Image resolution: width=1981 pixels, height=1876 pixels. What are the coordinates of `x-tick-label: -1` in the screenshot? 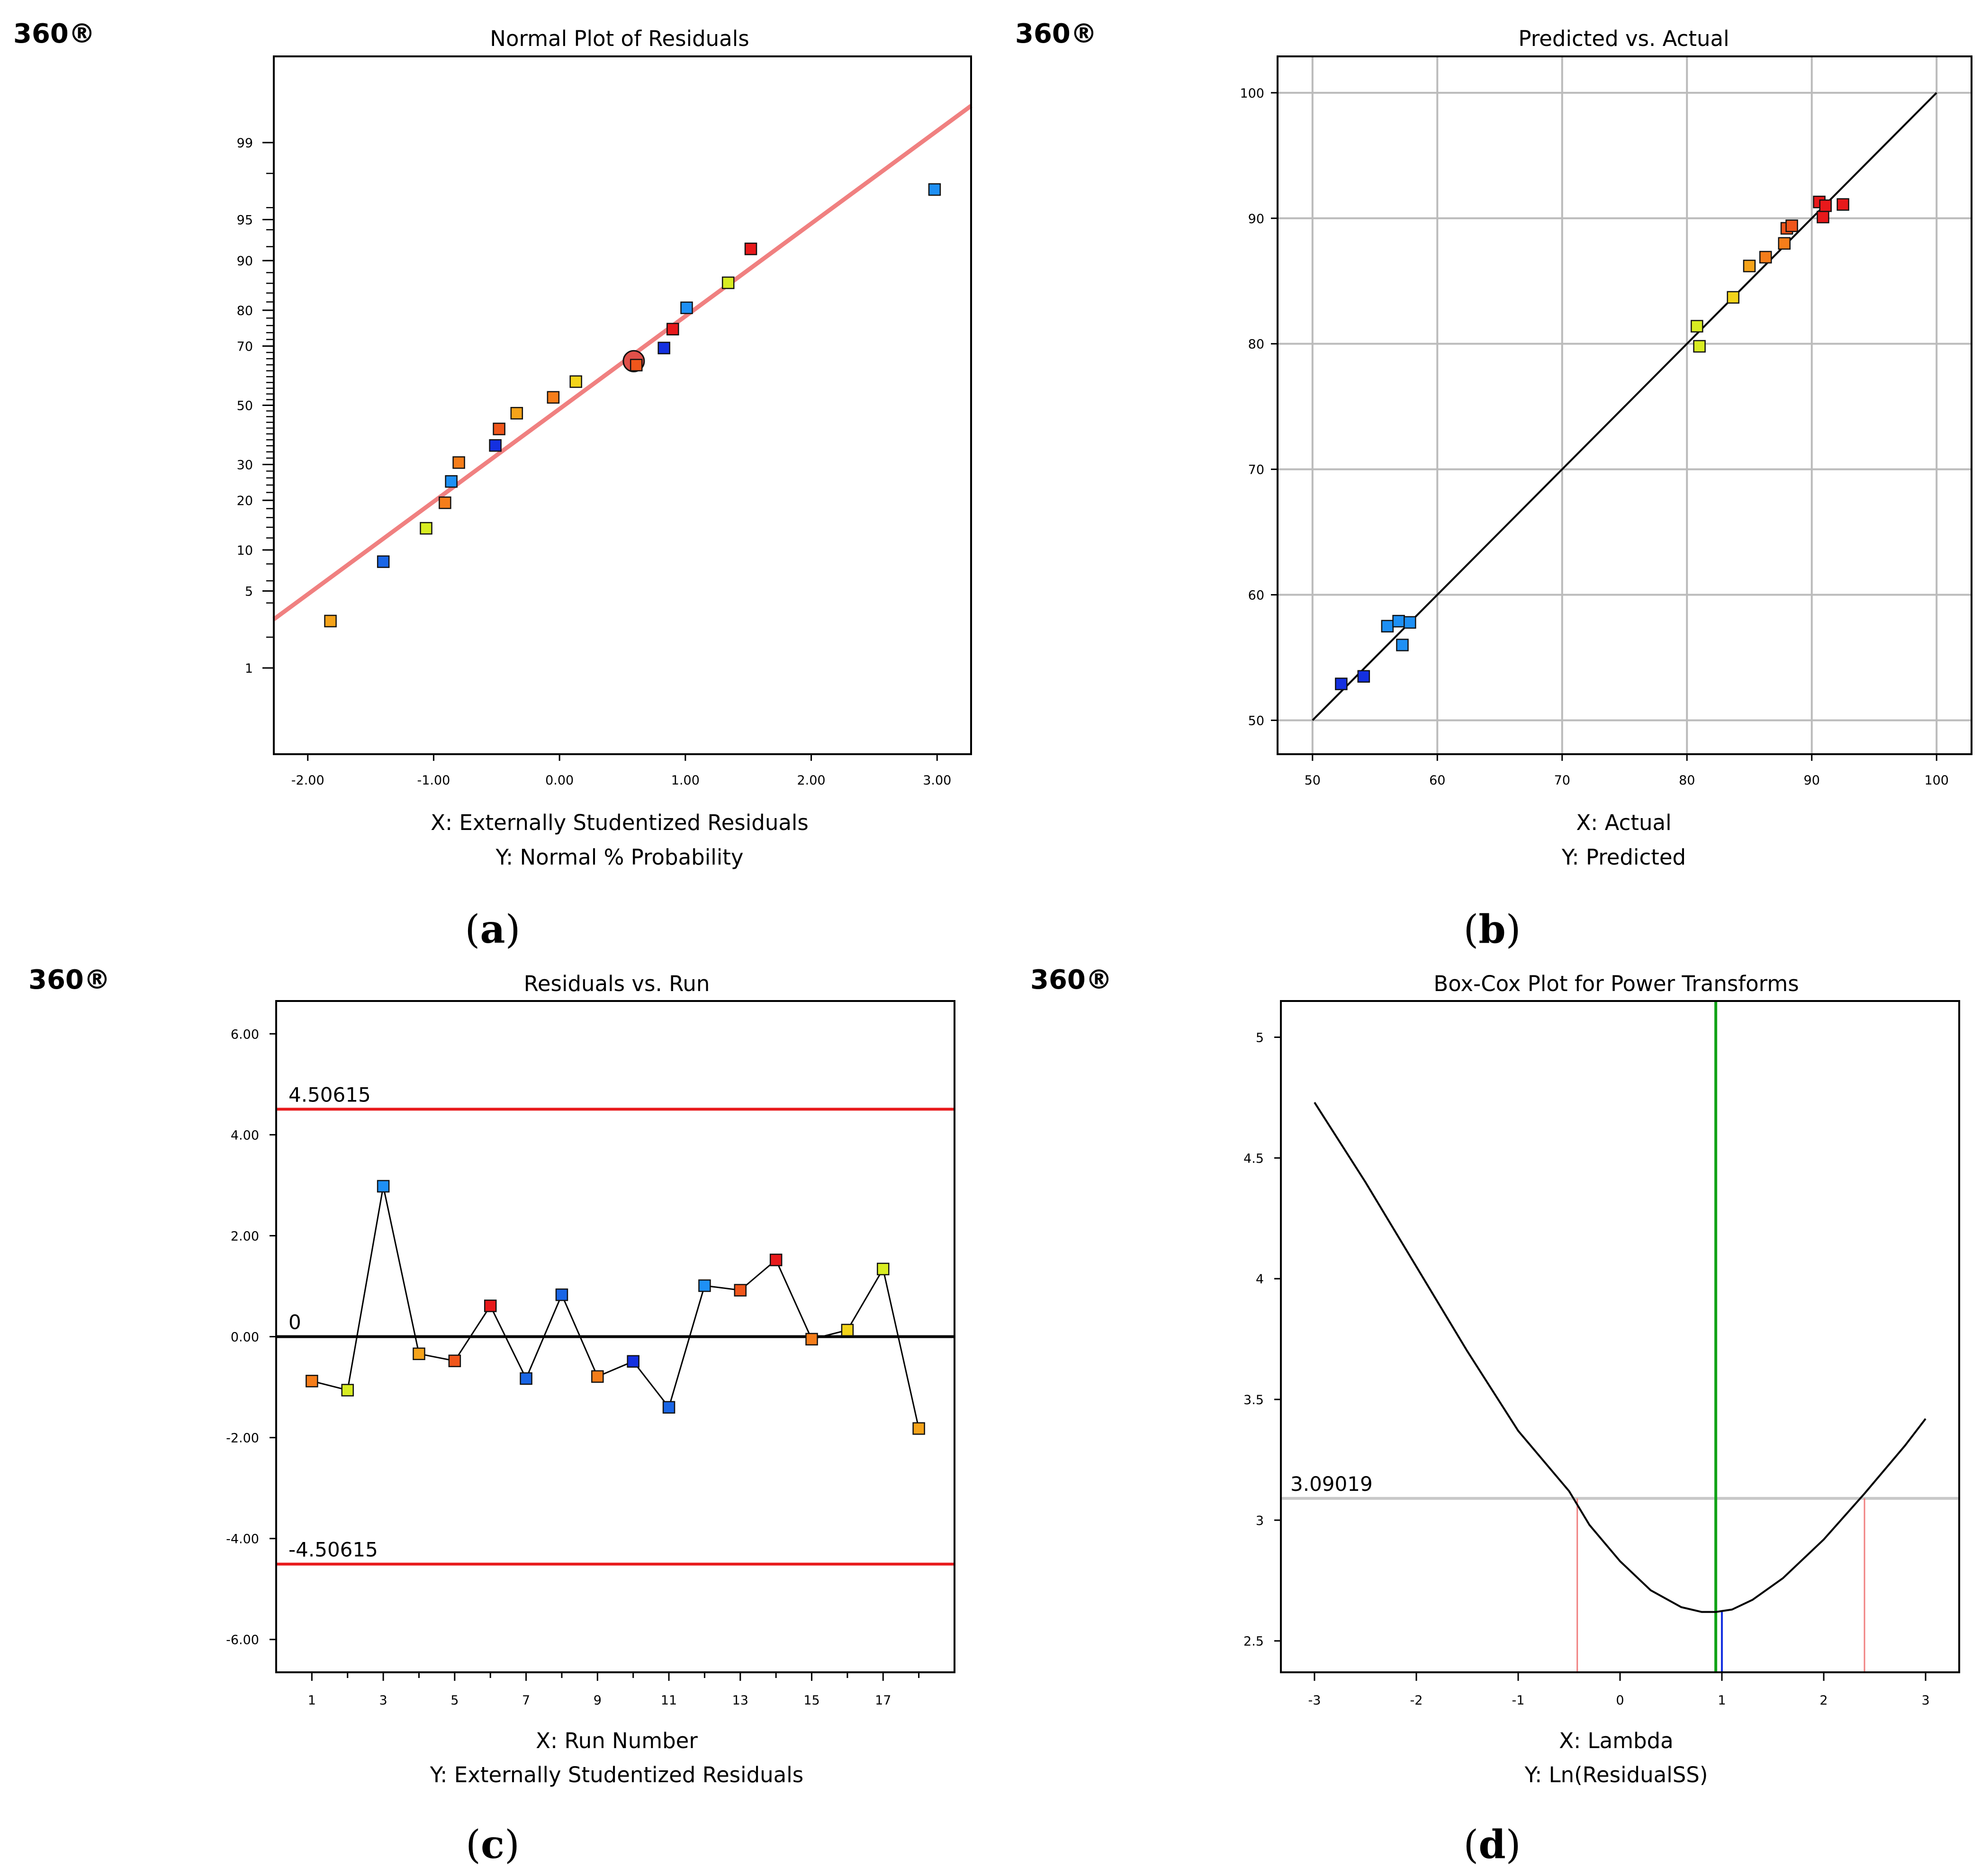 It's located at (1519, 1700).